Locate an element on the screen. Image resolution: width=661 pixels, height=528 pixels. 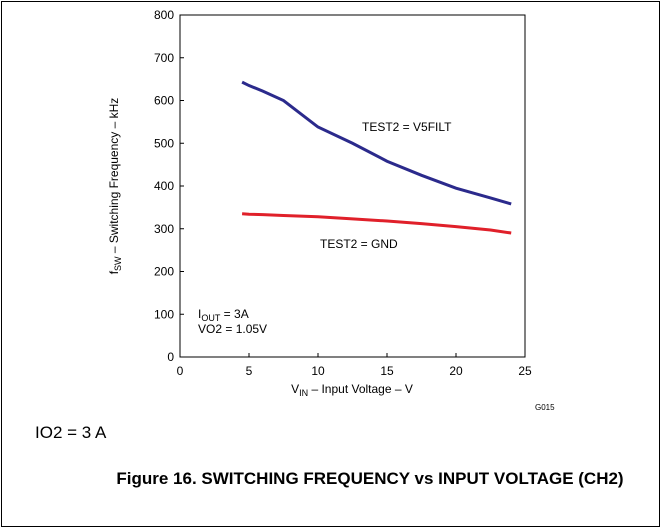
annotation: IOUT = 3A is located at coordinates (223, 315).